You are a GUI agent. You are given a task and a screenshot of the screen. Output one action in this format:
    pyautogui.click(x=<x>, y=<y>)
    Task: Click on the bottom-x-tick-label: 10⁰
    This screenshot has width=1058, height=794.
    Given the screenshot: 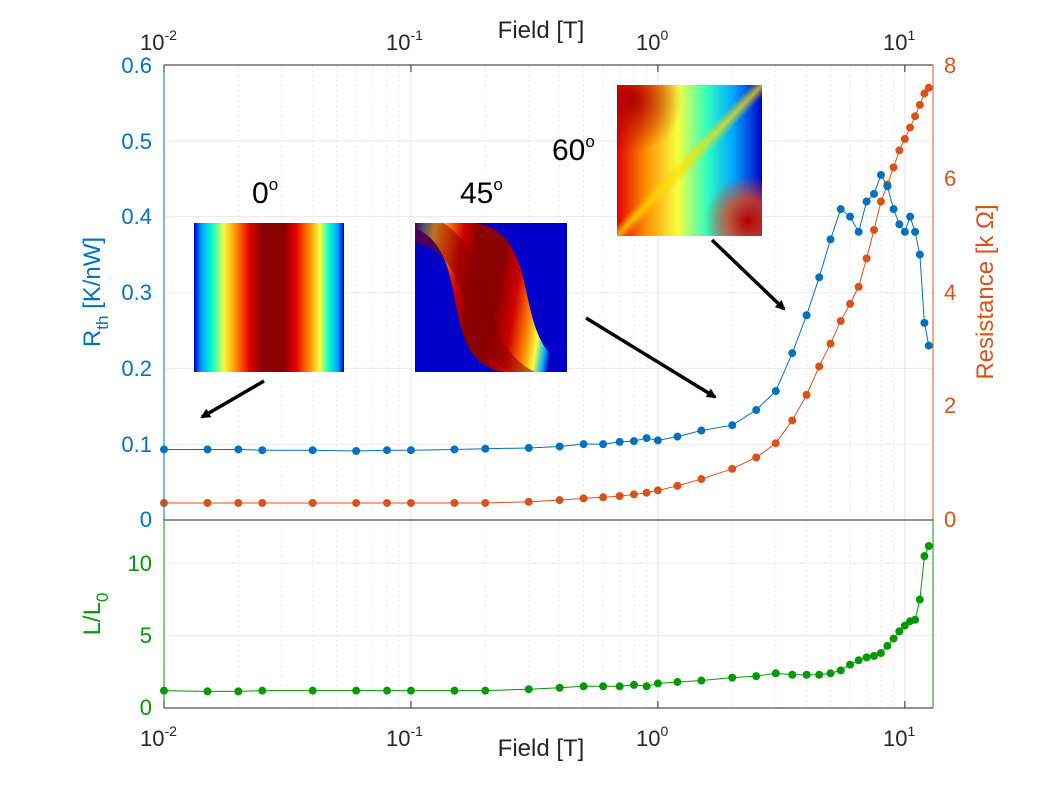 What is the action you would take?
    pyautogui.click(x=652, y=737)
    